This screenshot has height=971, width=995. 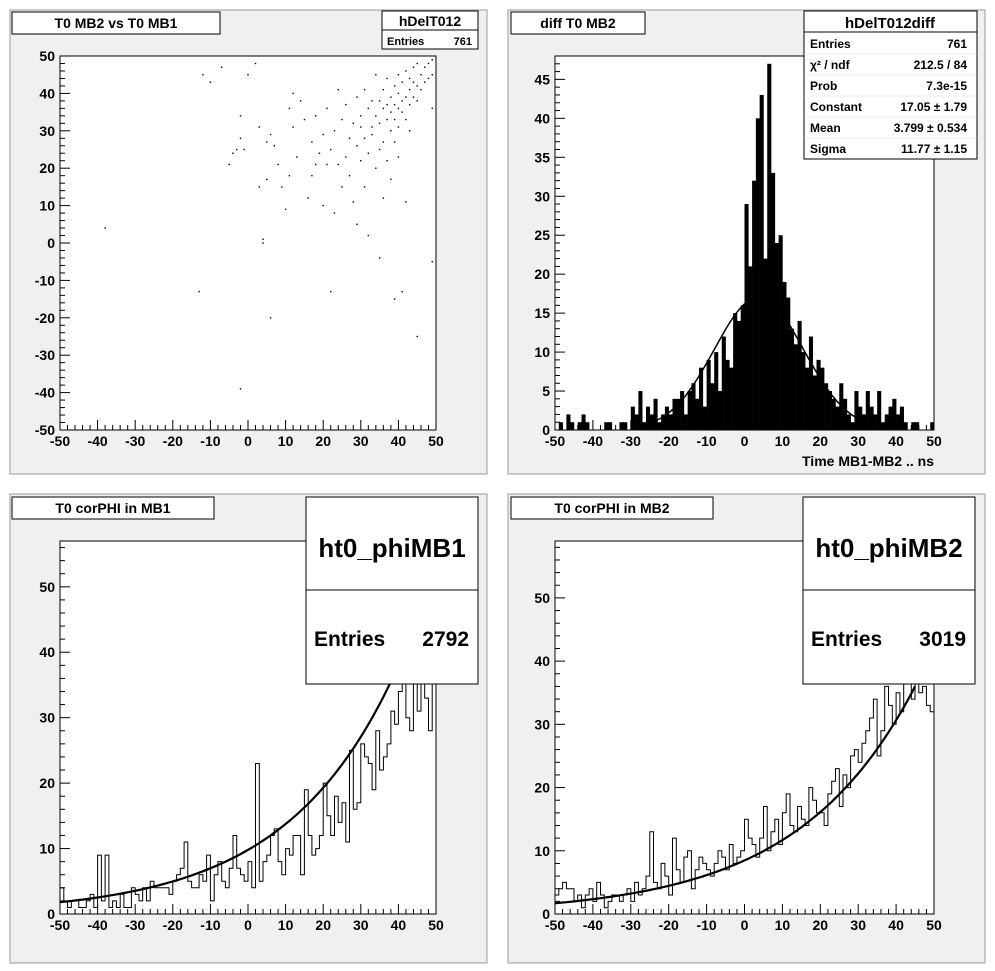 I want to click on stats-box: ht0_phiMB1 Entries 2792, so click(x=392, y=590).